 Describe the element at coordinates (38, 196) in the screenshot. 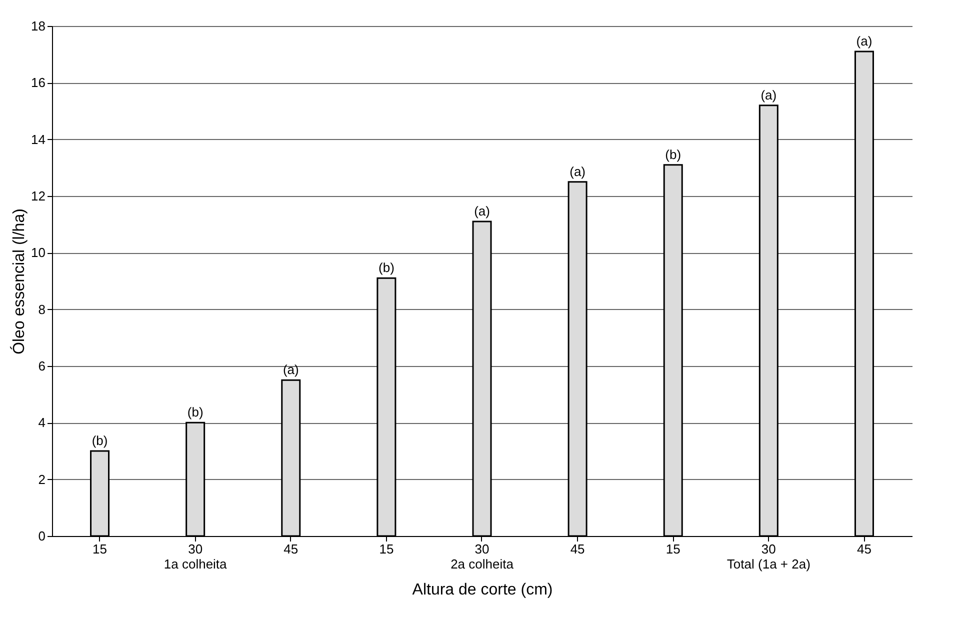

I see `y-tick-label: 12` at that location.